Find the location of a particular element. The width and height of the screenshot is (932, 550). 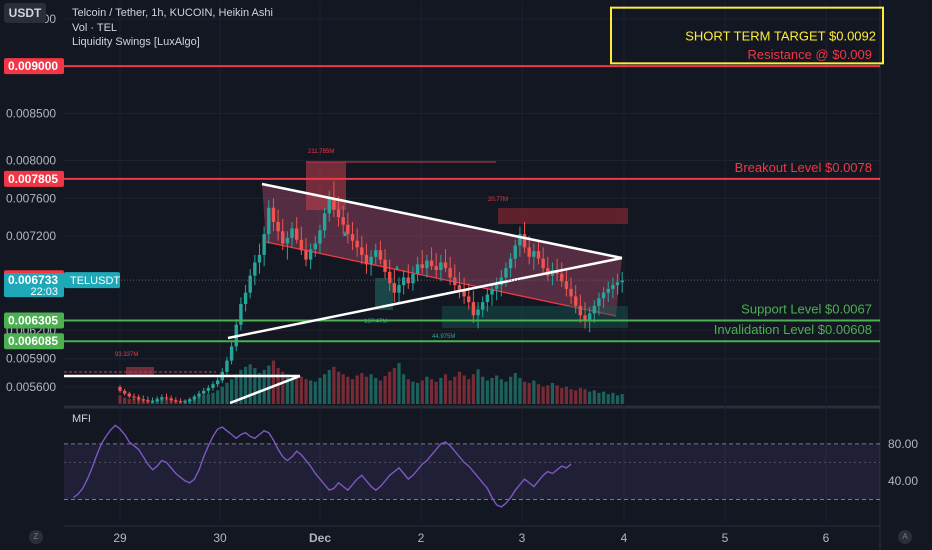

target-box is located at coordinates (747, 35).